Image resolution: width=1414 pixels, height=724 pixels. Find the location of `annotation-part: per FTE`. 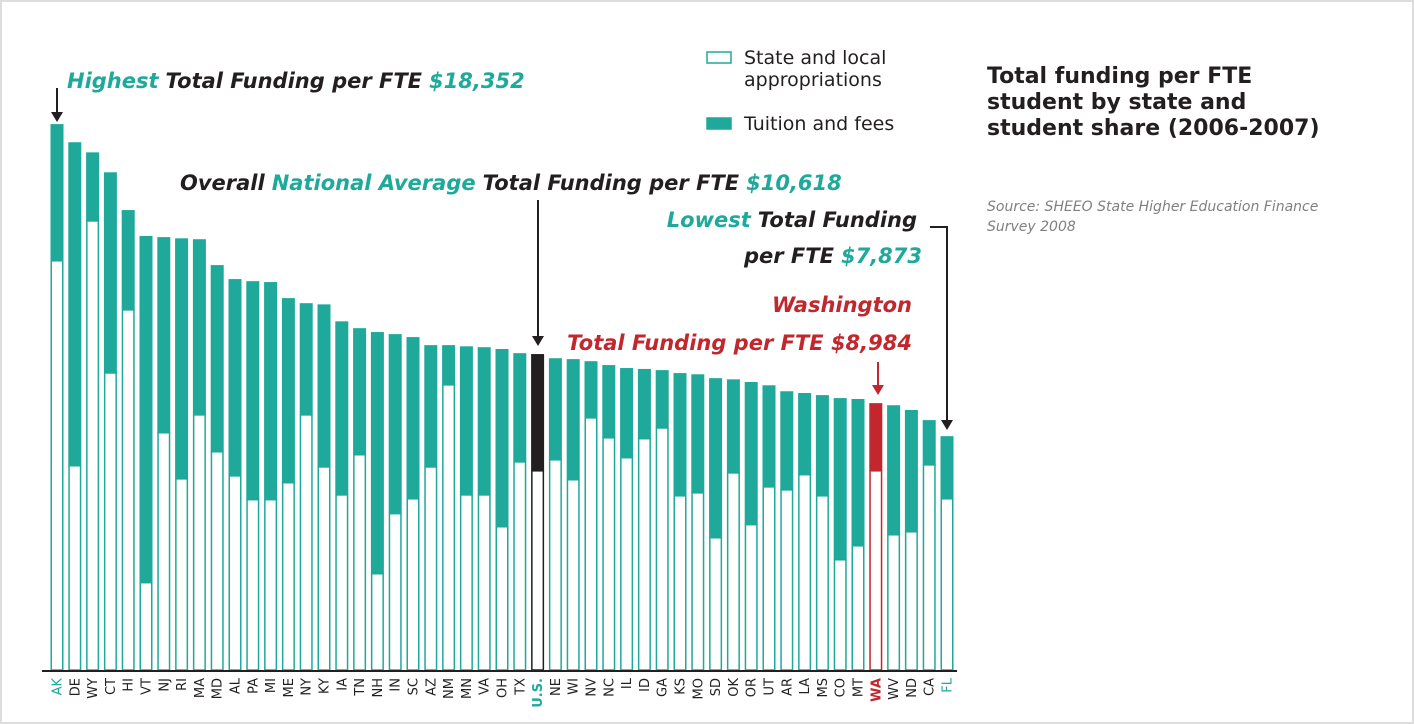

annotation-part: per FTE is located at coordinates (789, 256).